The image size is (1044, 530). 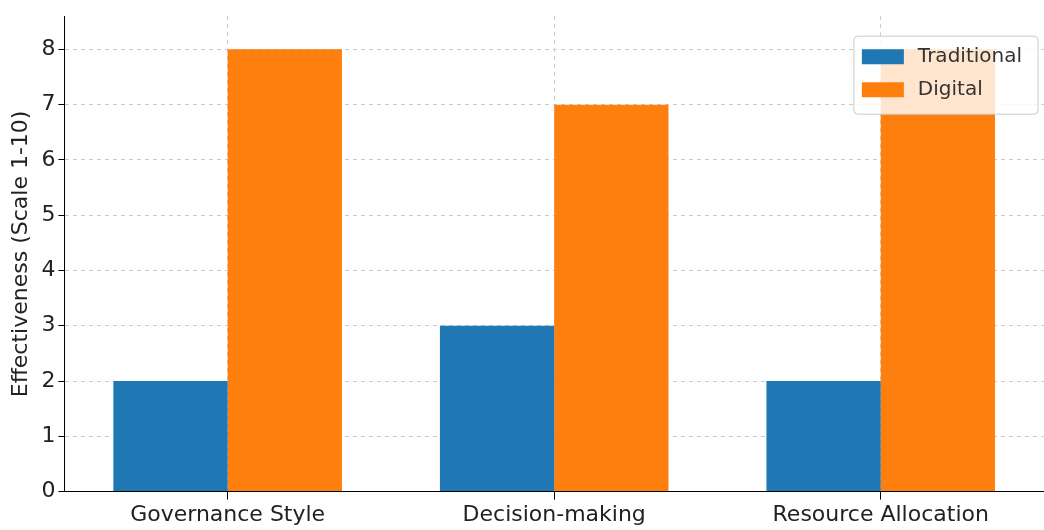 I want to click on y-axis-title: Effectiveness (Scale 1-10), so click(x=19, y=254).